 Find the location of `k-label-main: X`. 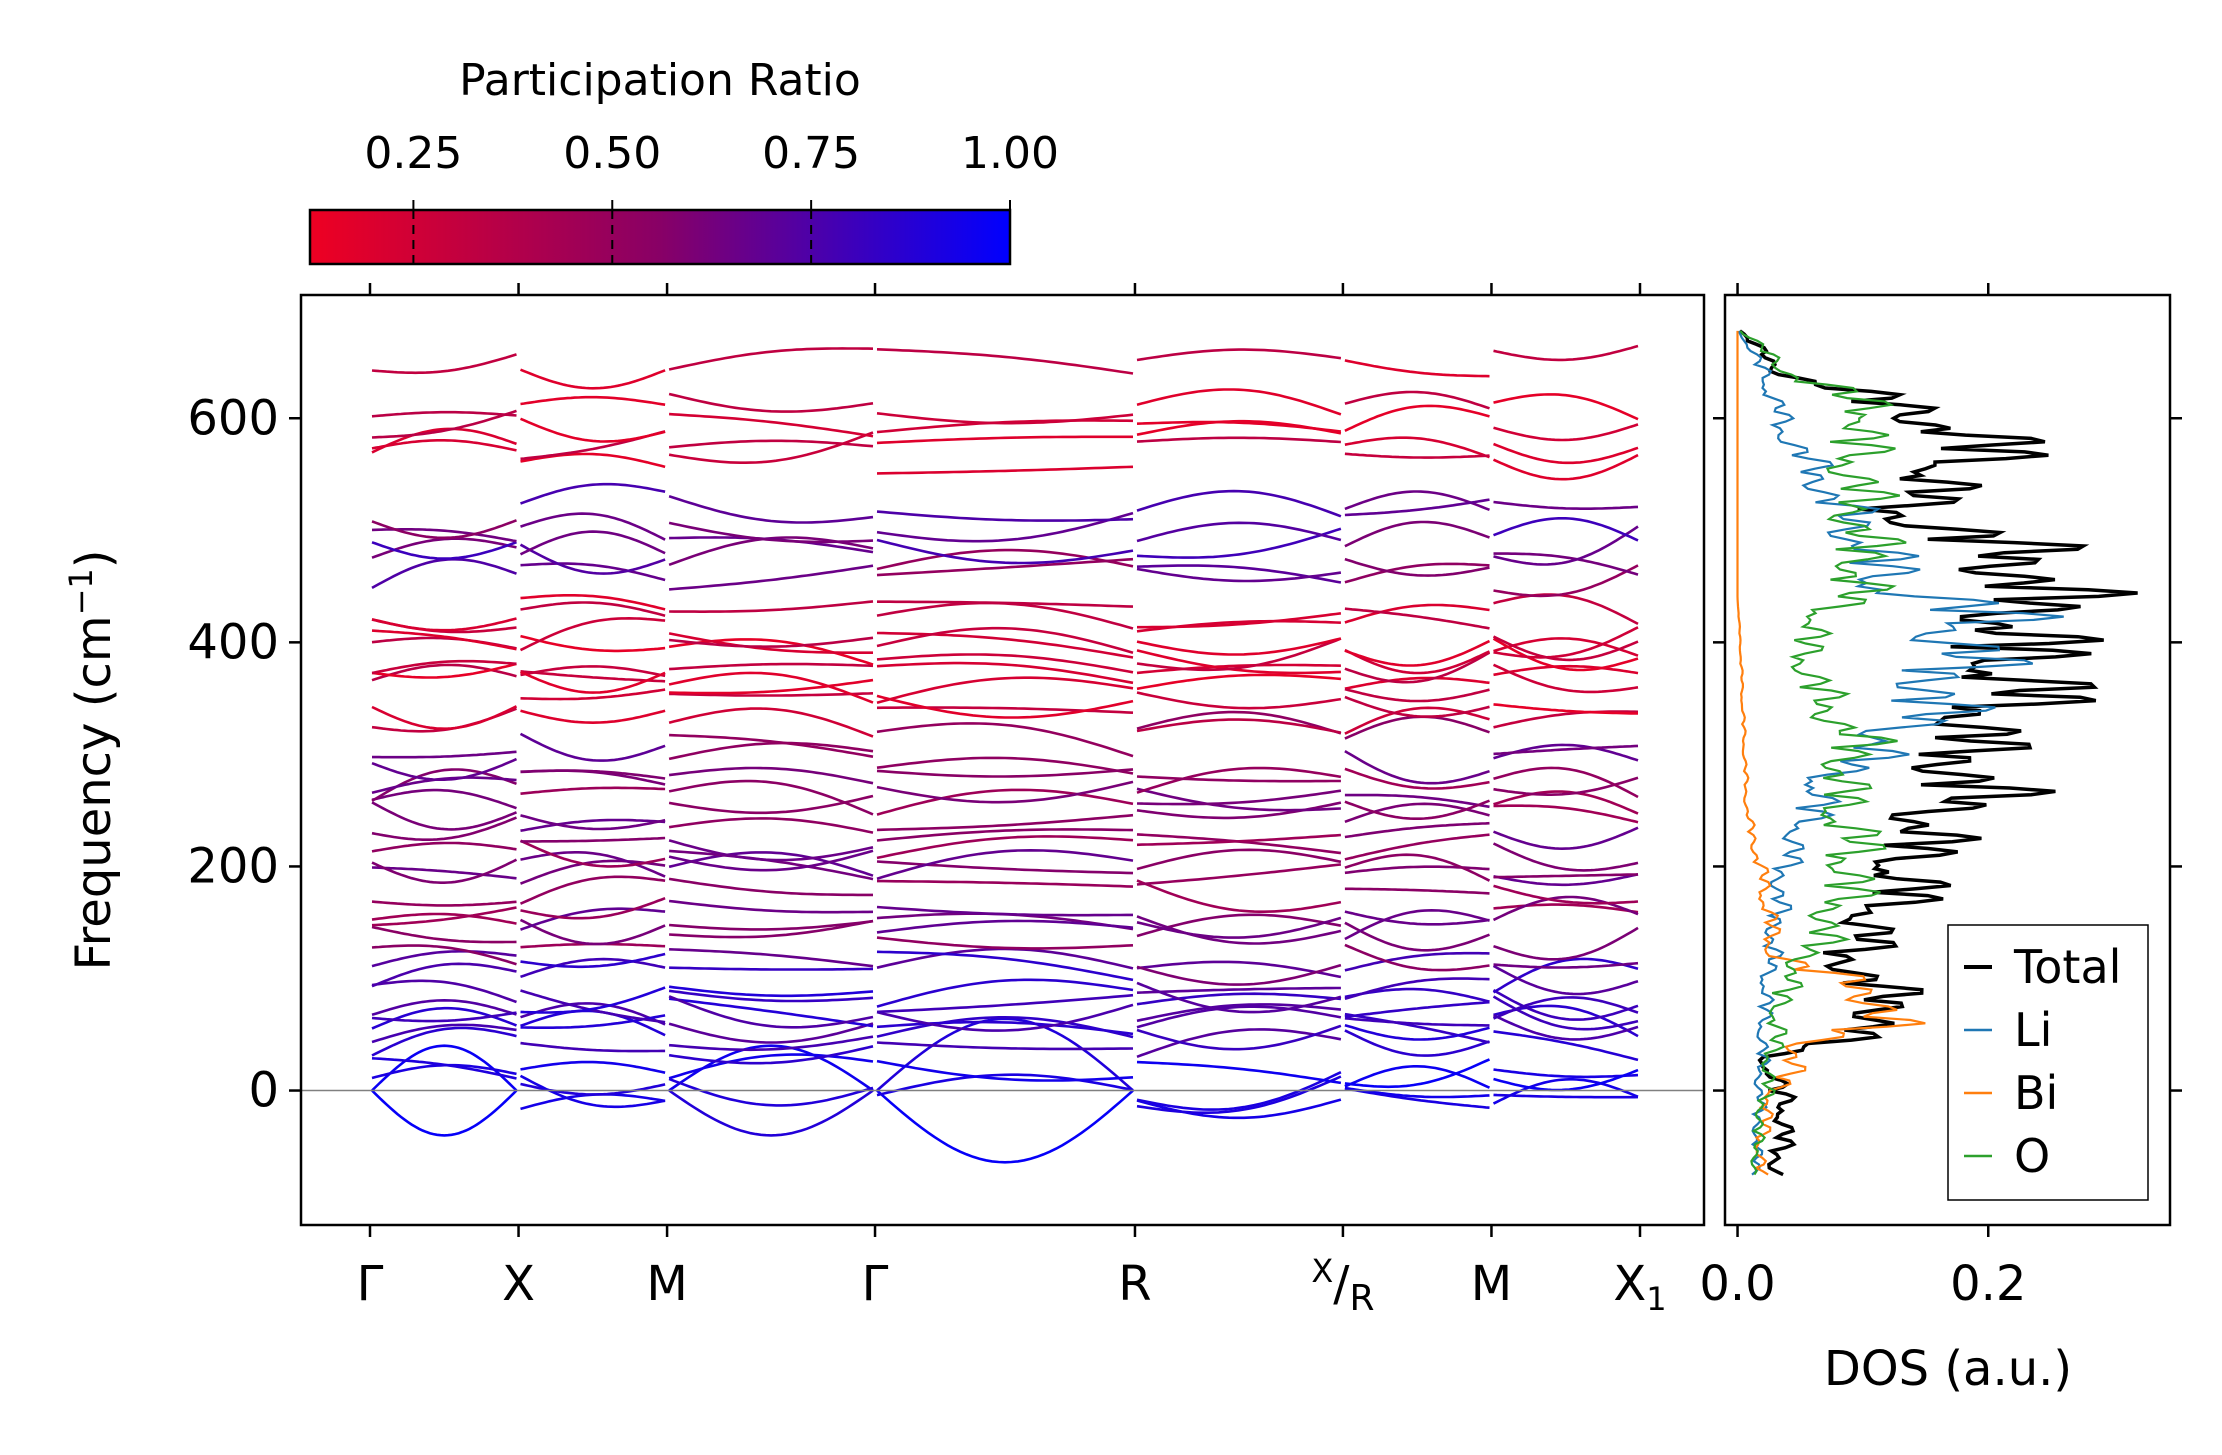

k-label-main: X is located at coordinates (518, 1284).